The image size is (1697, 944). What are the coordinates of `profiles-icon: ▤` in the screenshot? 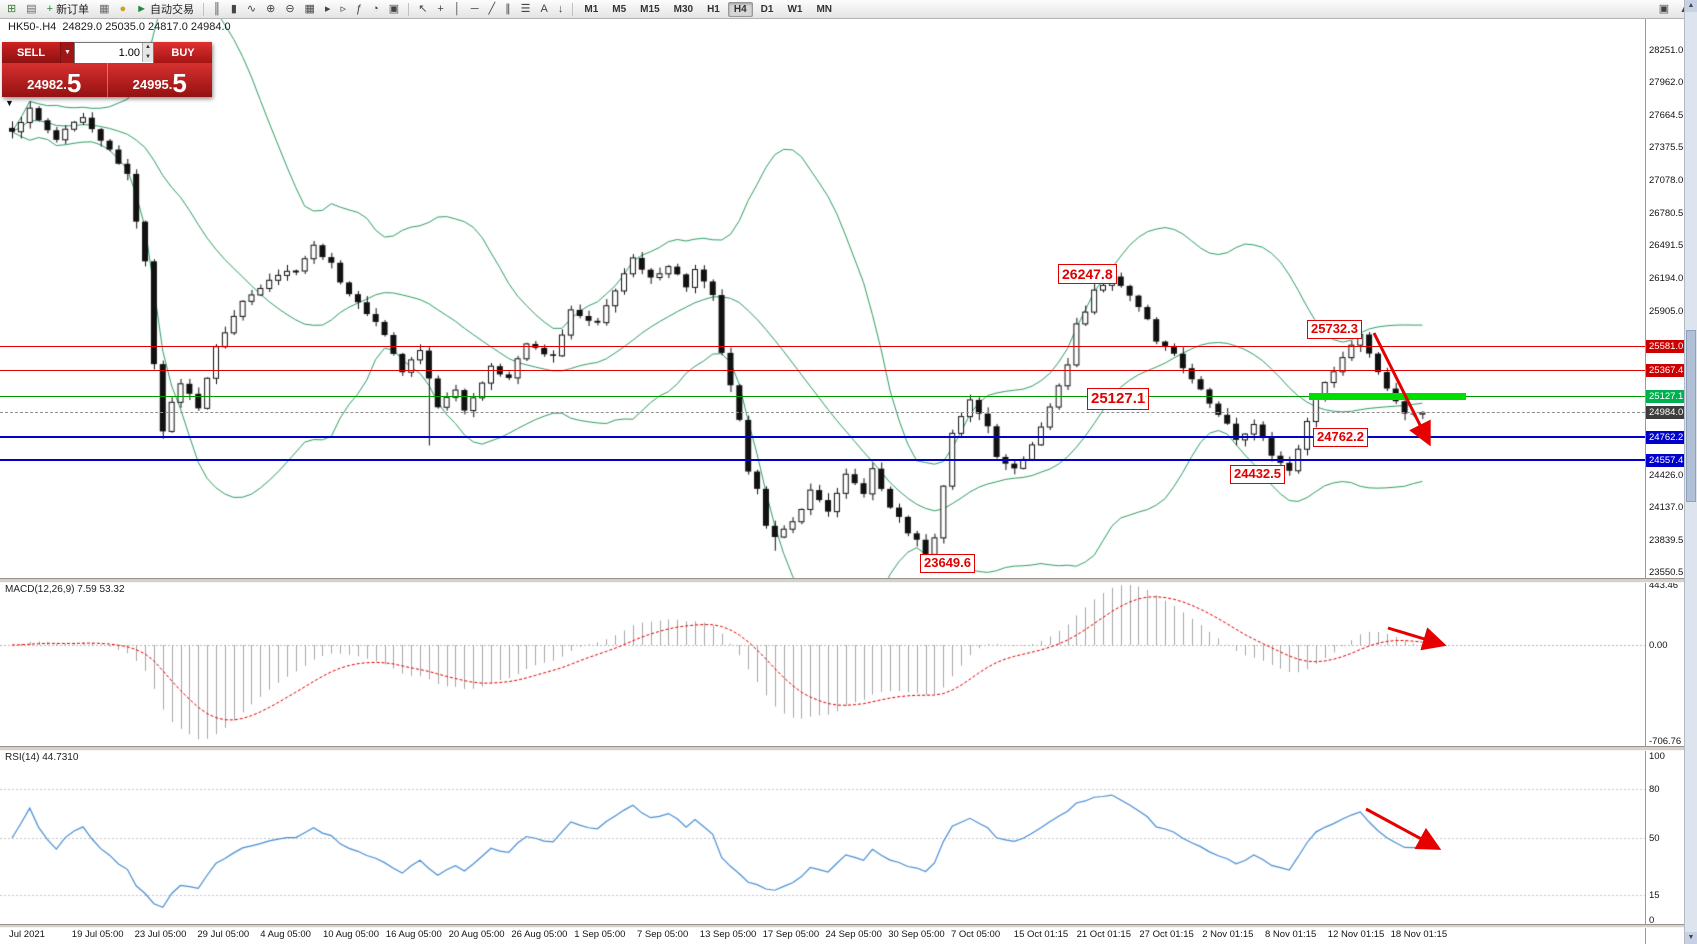 It's located at (31, 8).